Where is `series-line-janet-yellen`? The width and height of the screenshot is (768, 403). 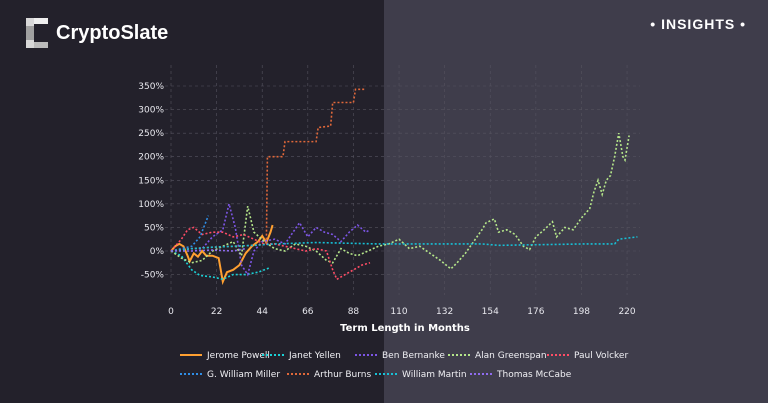 series-line-janet-yellen is located at coordinates (220, 265).